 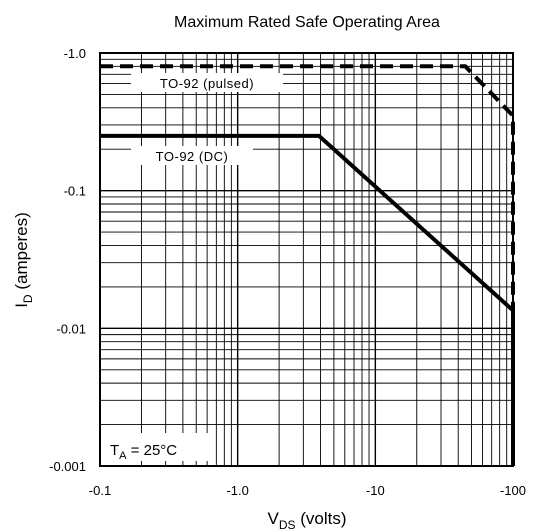 What do you see at coordinates (21, 253) in the screenshot?
I see `y-axis-label-rest: (amperes)` at bounding box center [21, 253].